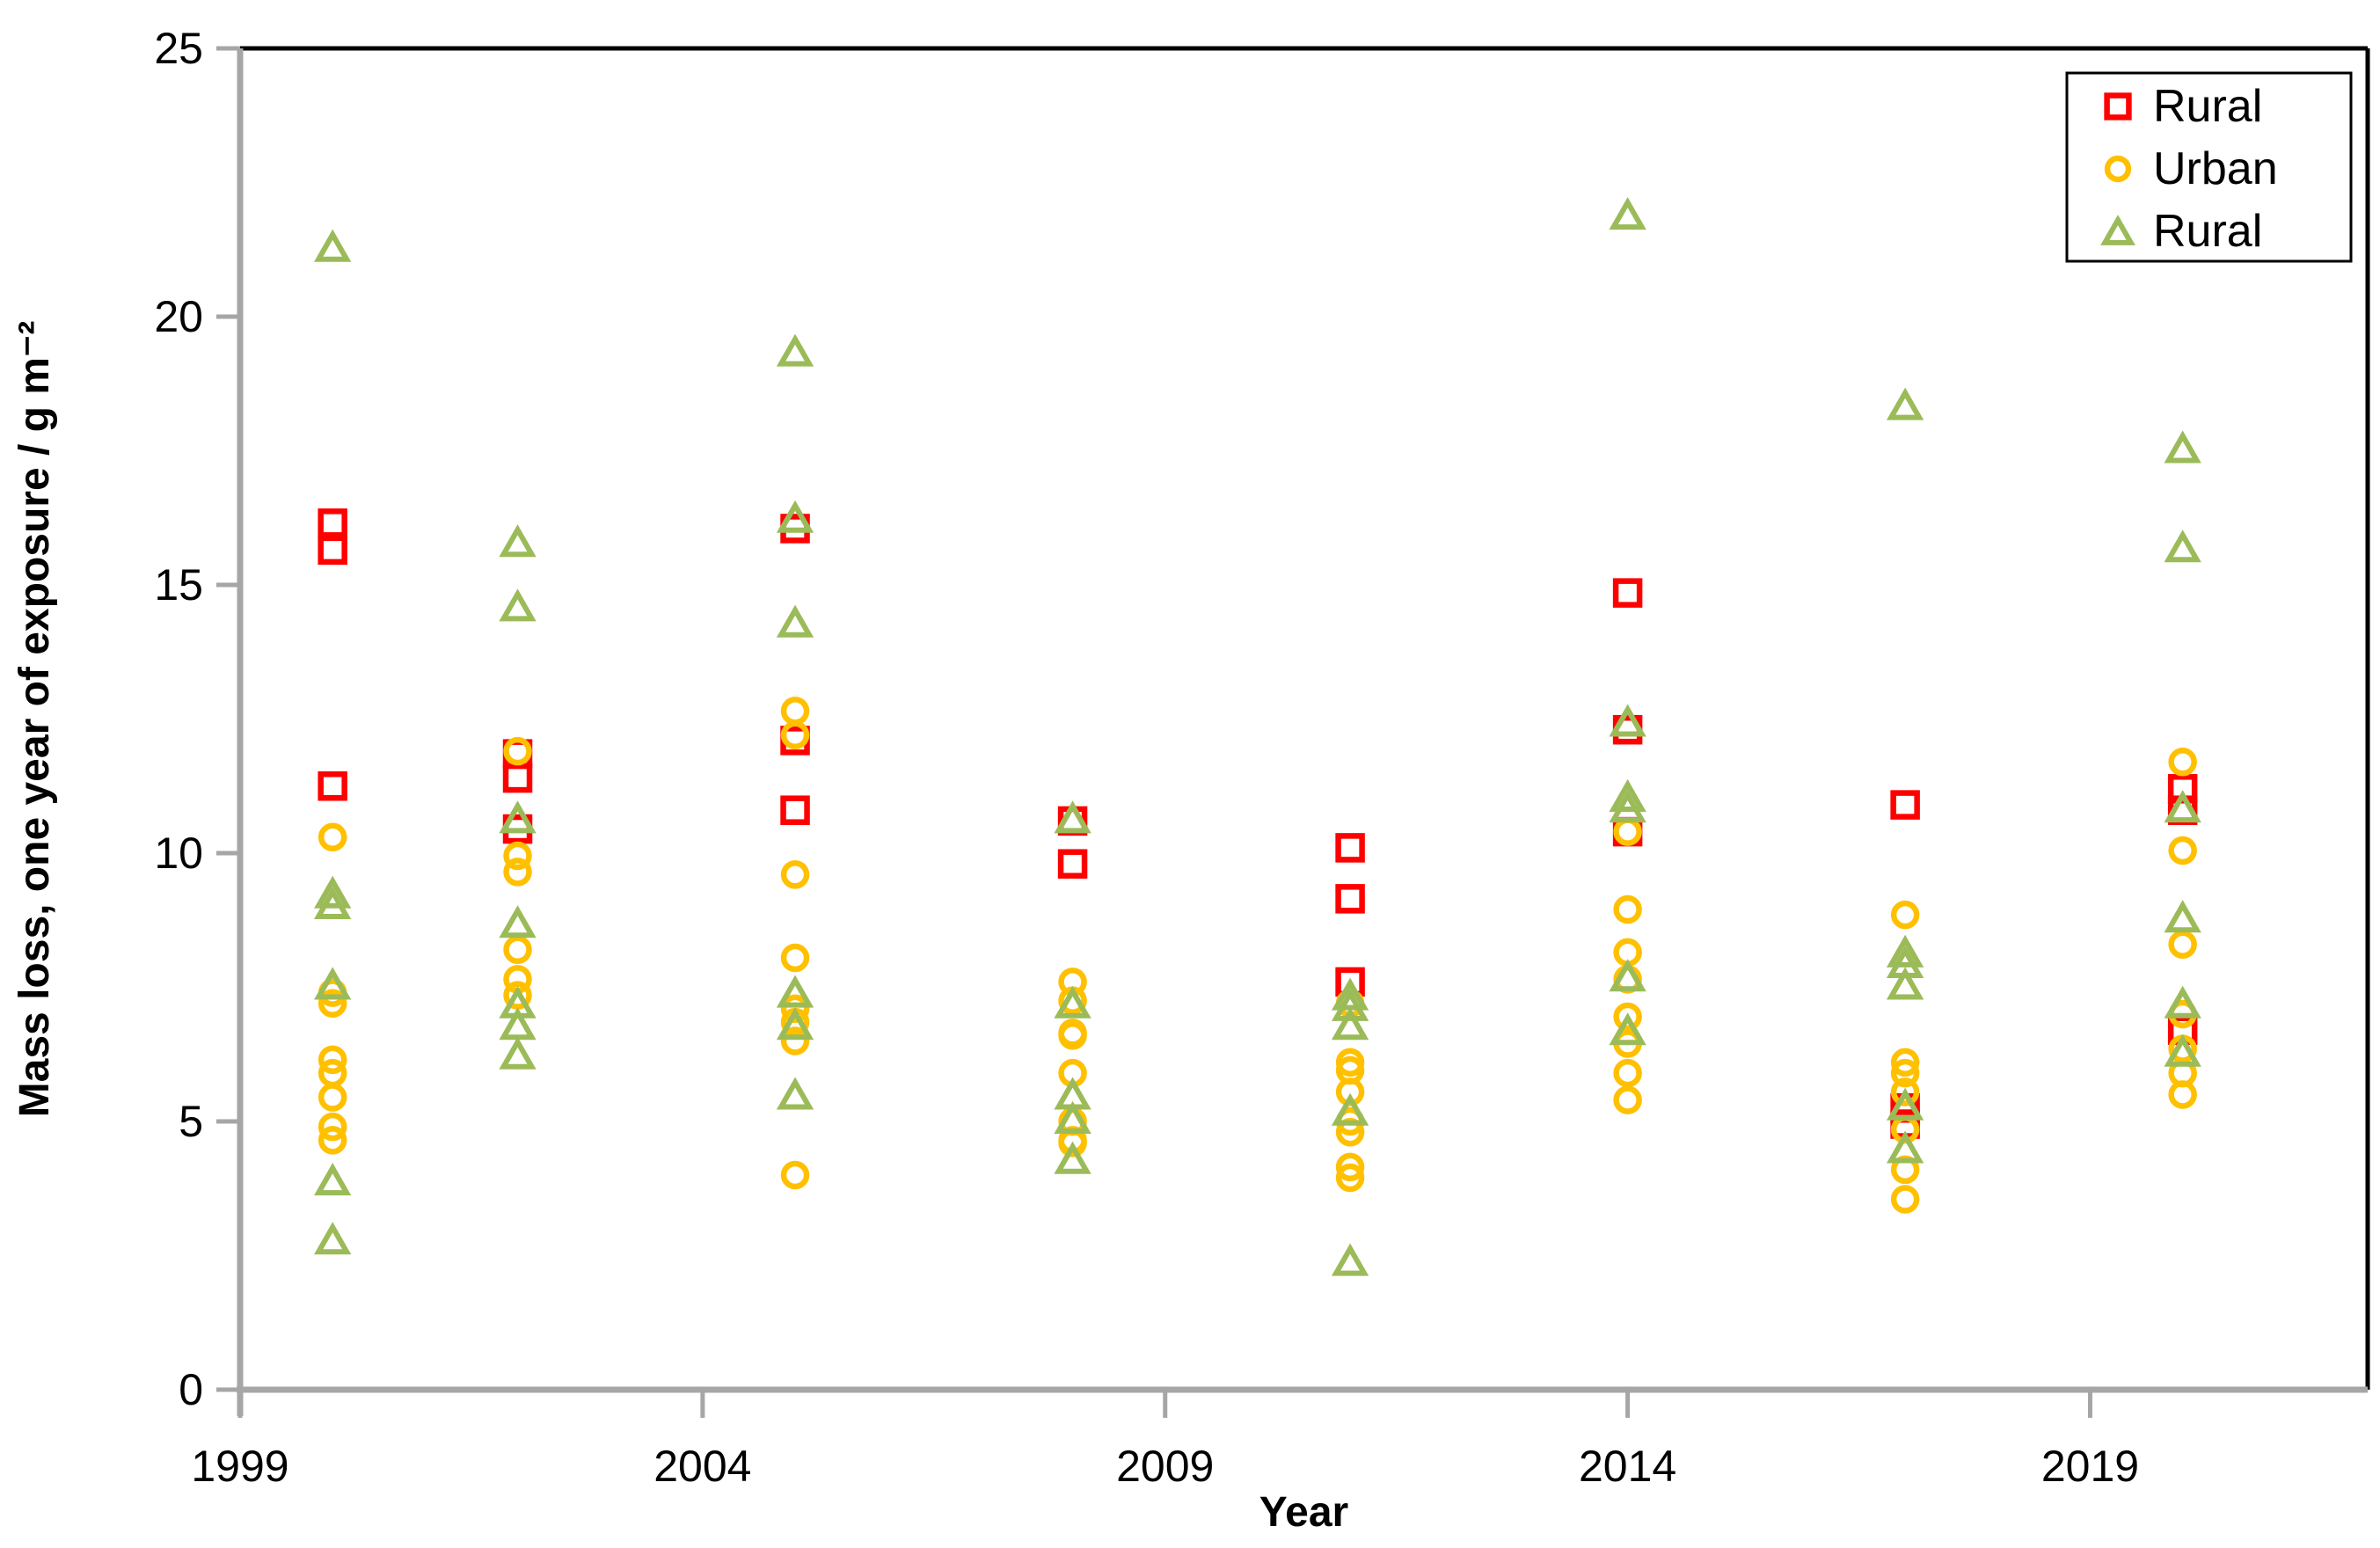 The height and width of the screenshot is (1548, 2380). Describe the element at coordinates (178, 316) in the screenshot. I see `y-tick-label: 20` at that location.